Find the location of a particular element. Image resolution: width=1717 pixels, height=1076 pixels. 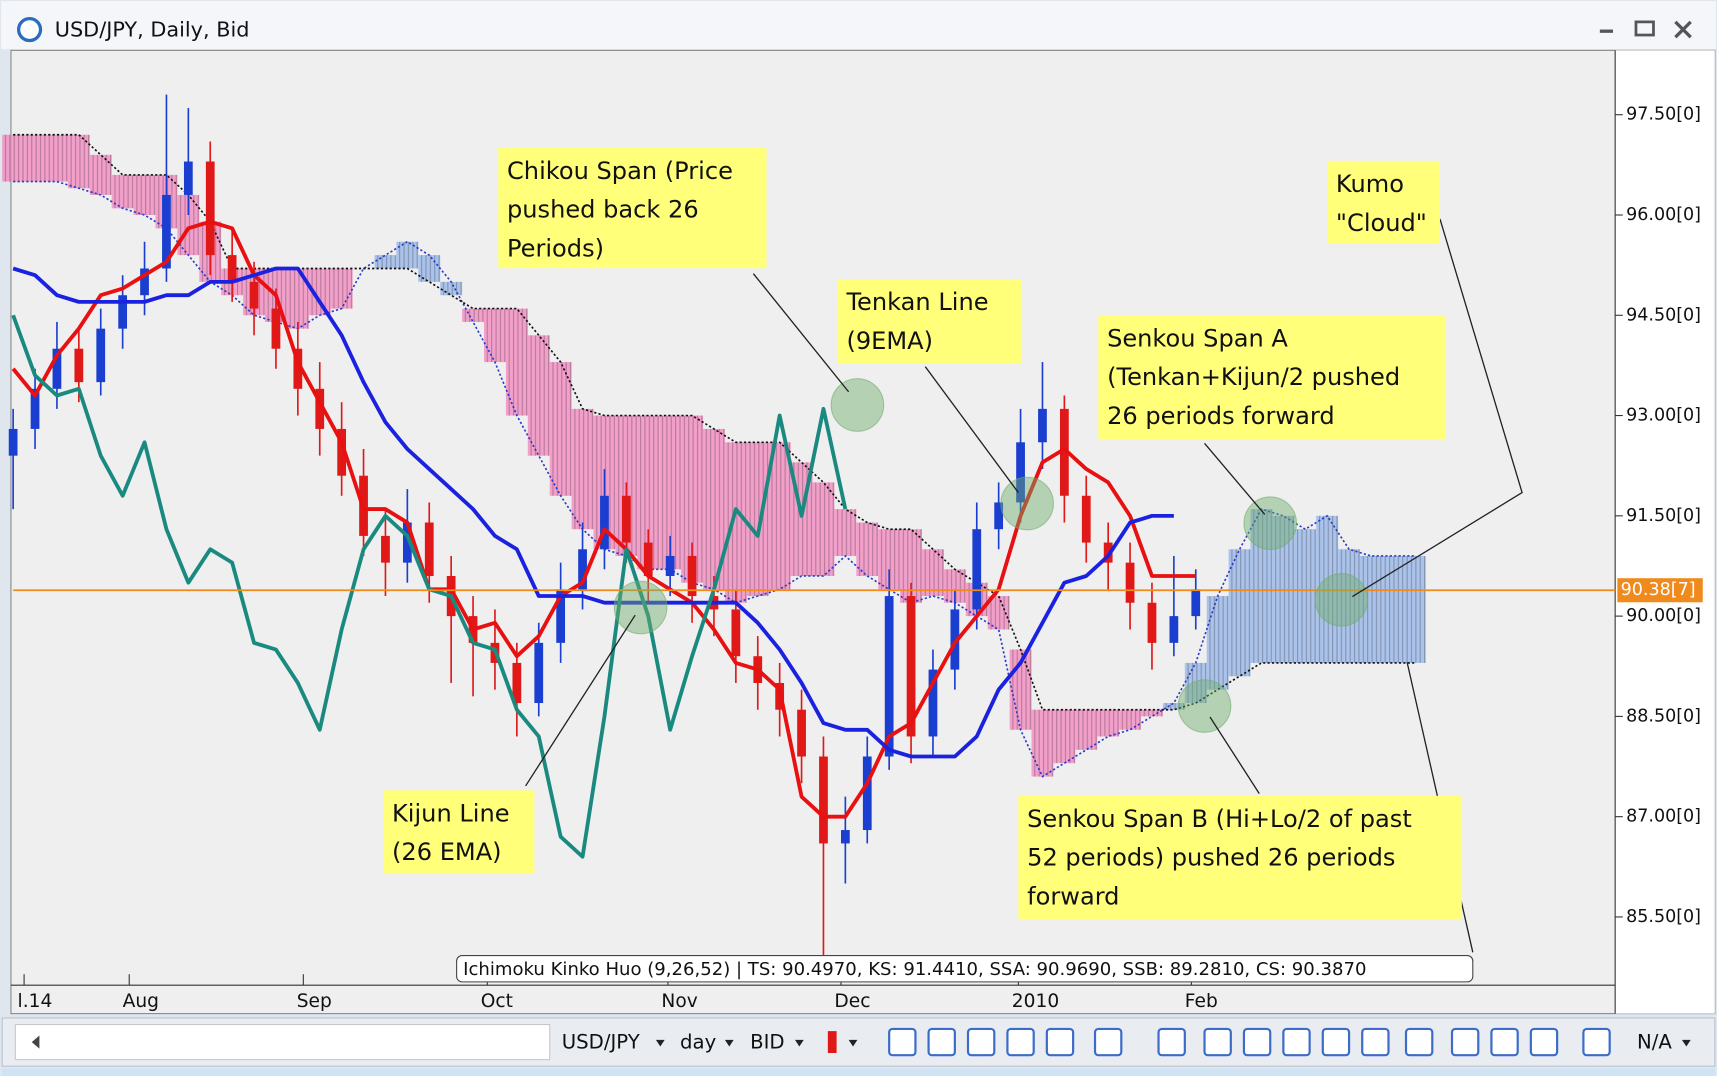

side-select: BID is located at coordinates (767, 1042).